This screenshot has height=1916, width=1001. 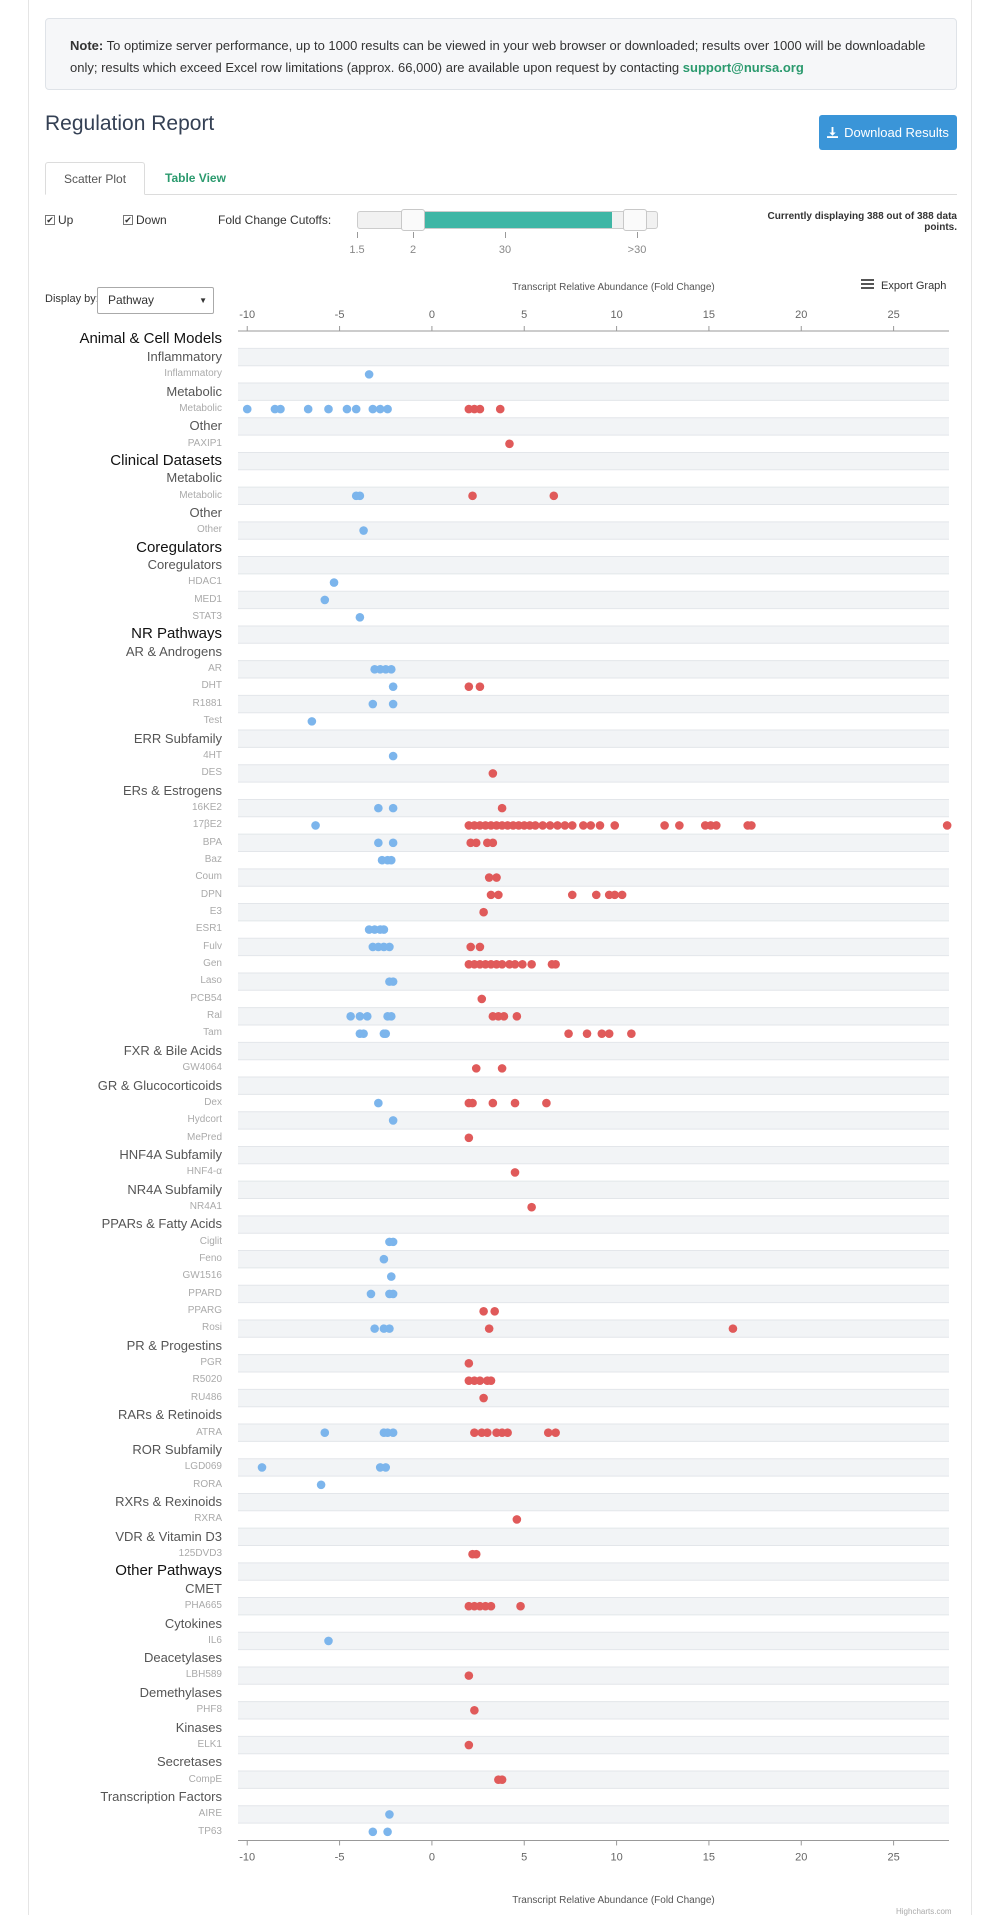 What do you see at coordinates (709, 1857) in the screenshot?
I see `x-tick-label: 15` at bounding box center [709, 1857].